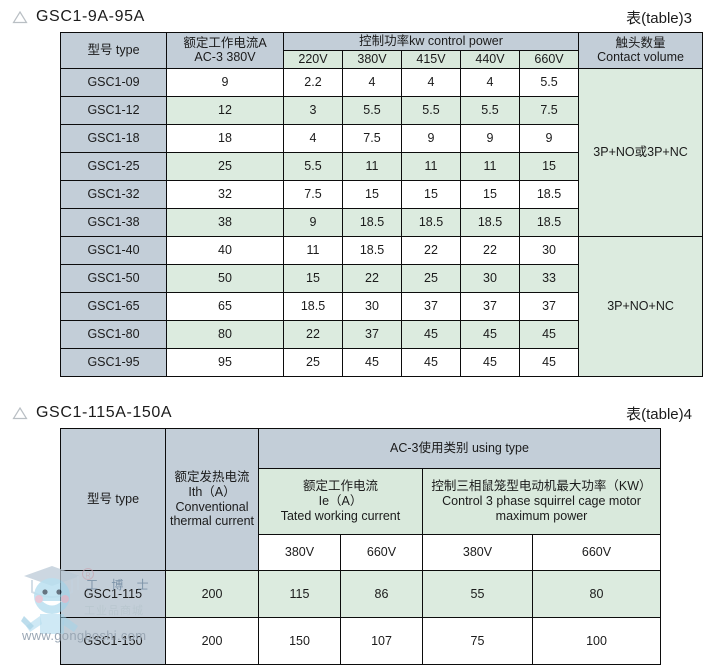 This screenshot has height=665, width=704. Describe the element at coordinates (477, 641) in the screenshot. I see `cell-motor-380v: 75` at that location.